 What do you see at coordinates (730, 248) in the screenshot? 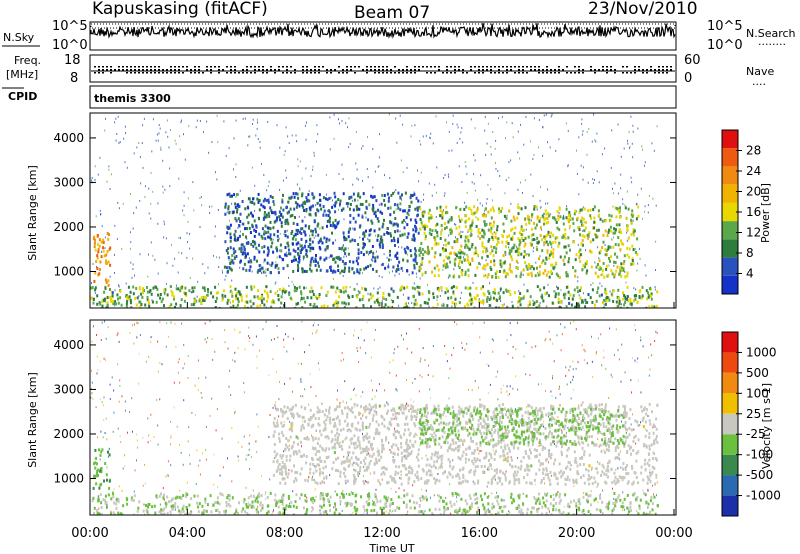
I see `colorbar-swatch` at bounding box center [730, 248].